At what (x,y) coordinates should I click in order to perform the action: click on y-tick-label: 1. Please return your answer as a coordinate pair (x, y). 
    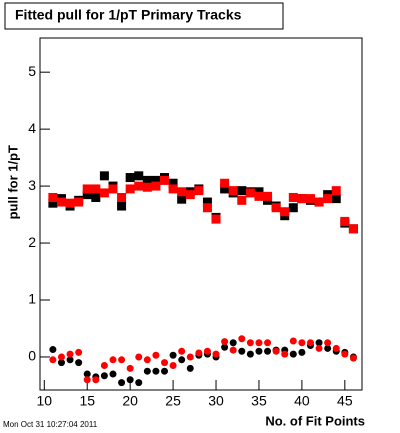
    Looking at the image, I should click on (32, 299).